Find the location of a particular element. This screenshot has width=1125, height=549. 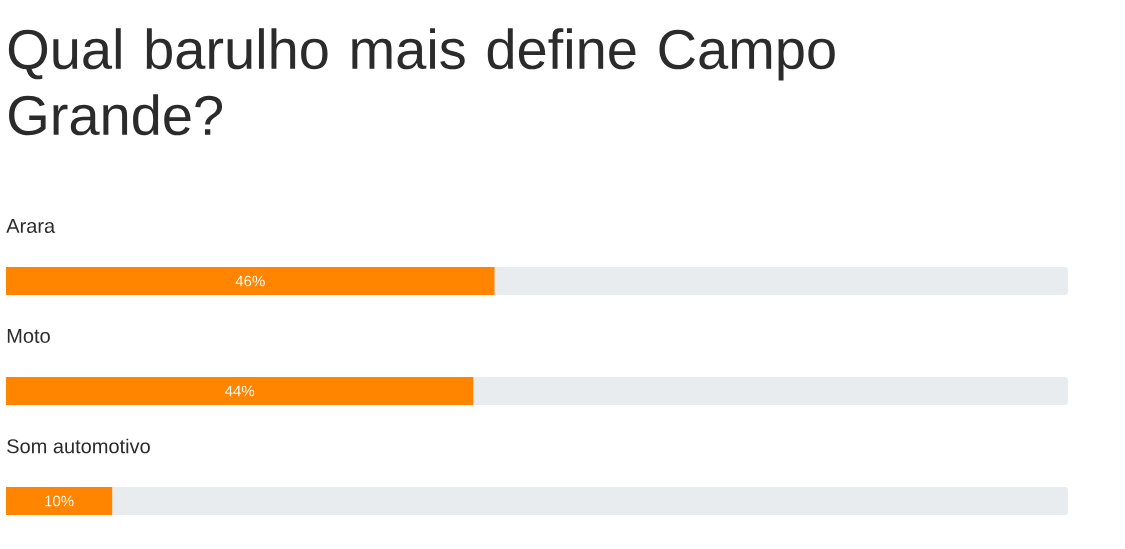

chart-title: Qual barulho mais define Campo Grande? is located at coordinates (421, 82).